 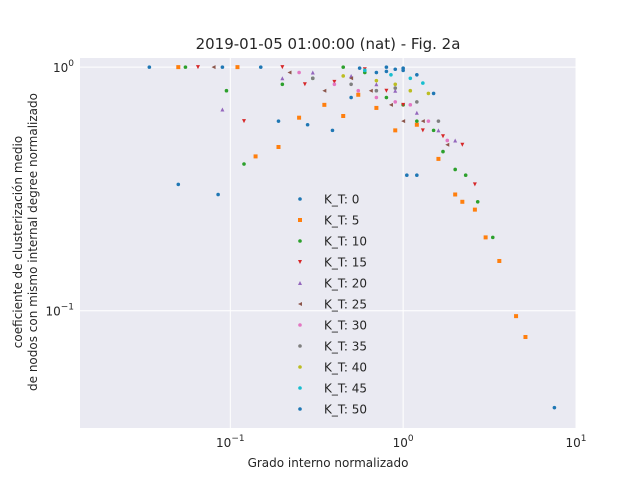 I want to click on legend-label: K_T: 25, so click(x=345, y=305).